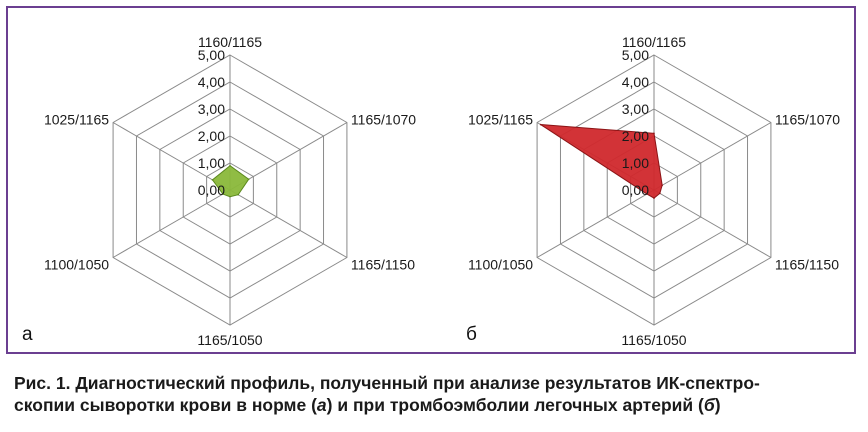 This screenshot has height=432, width=868. I want to click on data-point-3-a, so click(230, 196).